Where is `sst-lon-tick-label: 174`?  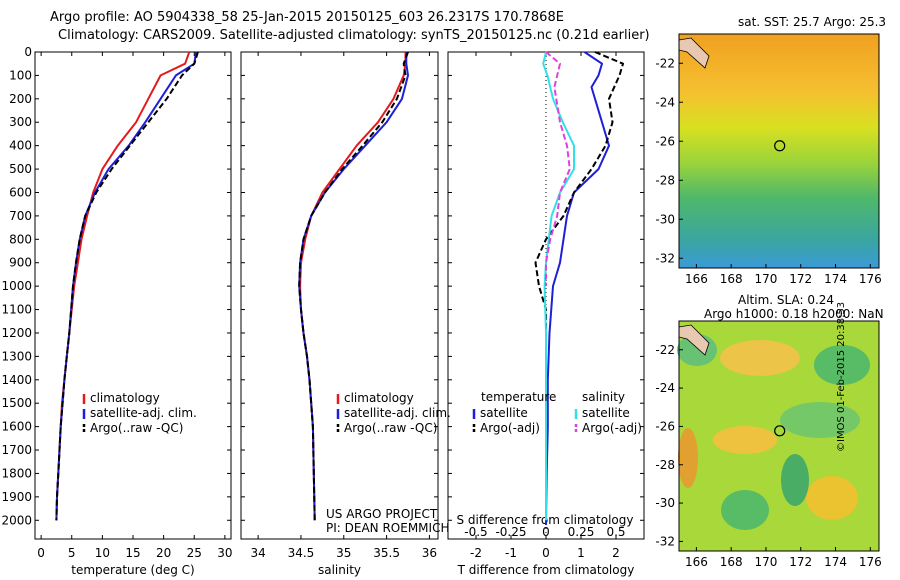 sst-lon-tick-label: 174 is located at coordinates (835, 279).